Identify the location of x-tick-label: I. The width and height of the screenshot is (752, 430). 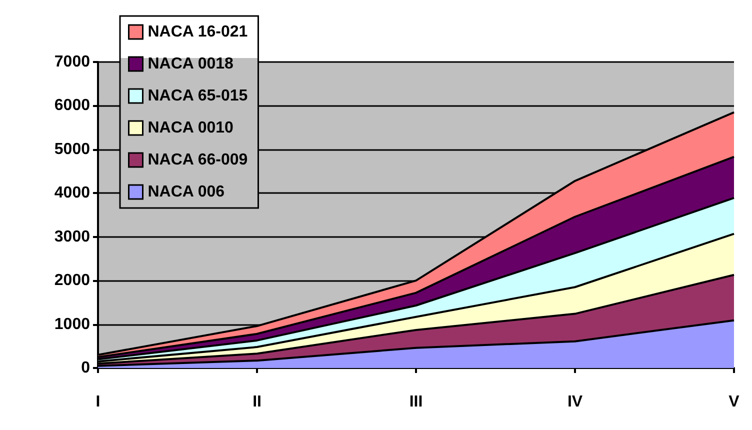
(98, 402).